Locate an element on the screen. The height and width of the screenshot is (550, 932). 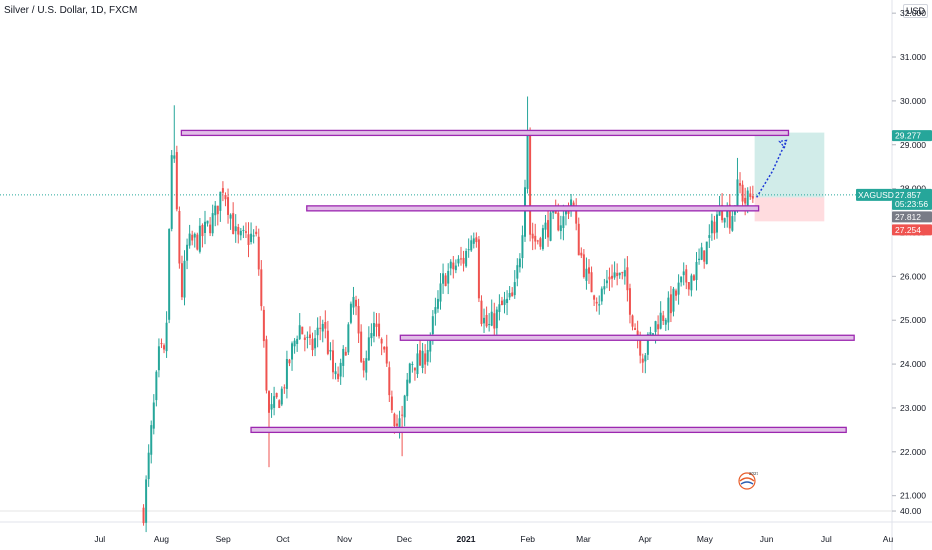
risk-price-tag-bg is located at coordinates (912, 230).